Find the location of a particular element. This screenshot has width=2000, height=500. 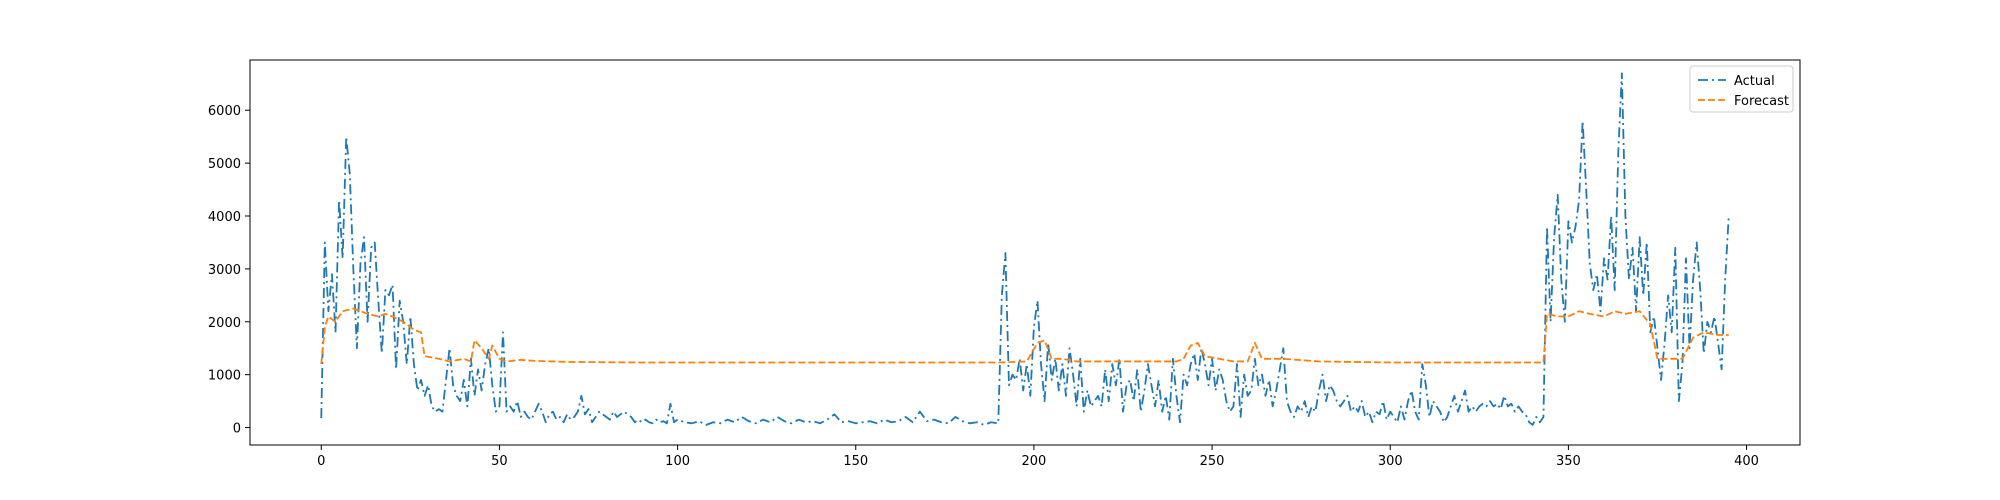

x-tick-label: 100 is located at coordinates (677, 461).